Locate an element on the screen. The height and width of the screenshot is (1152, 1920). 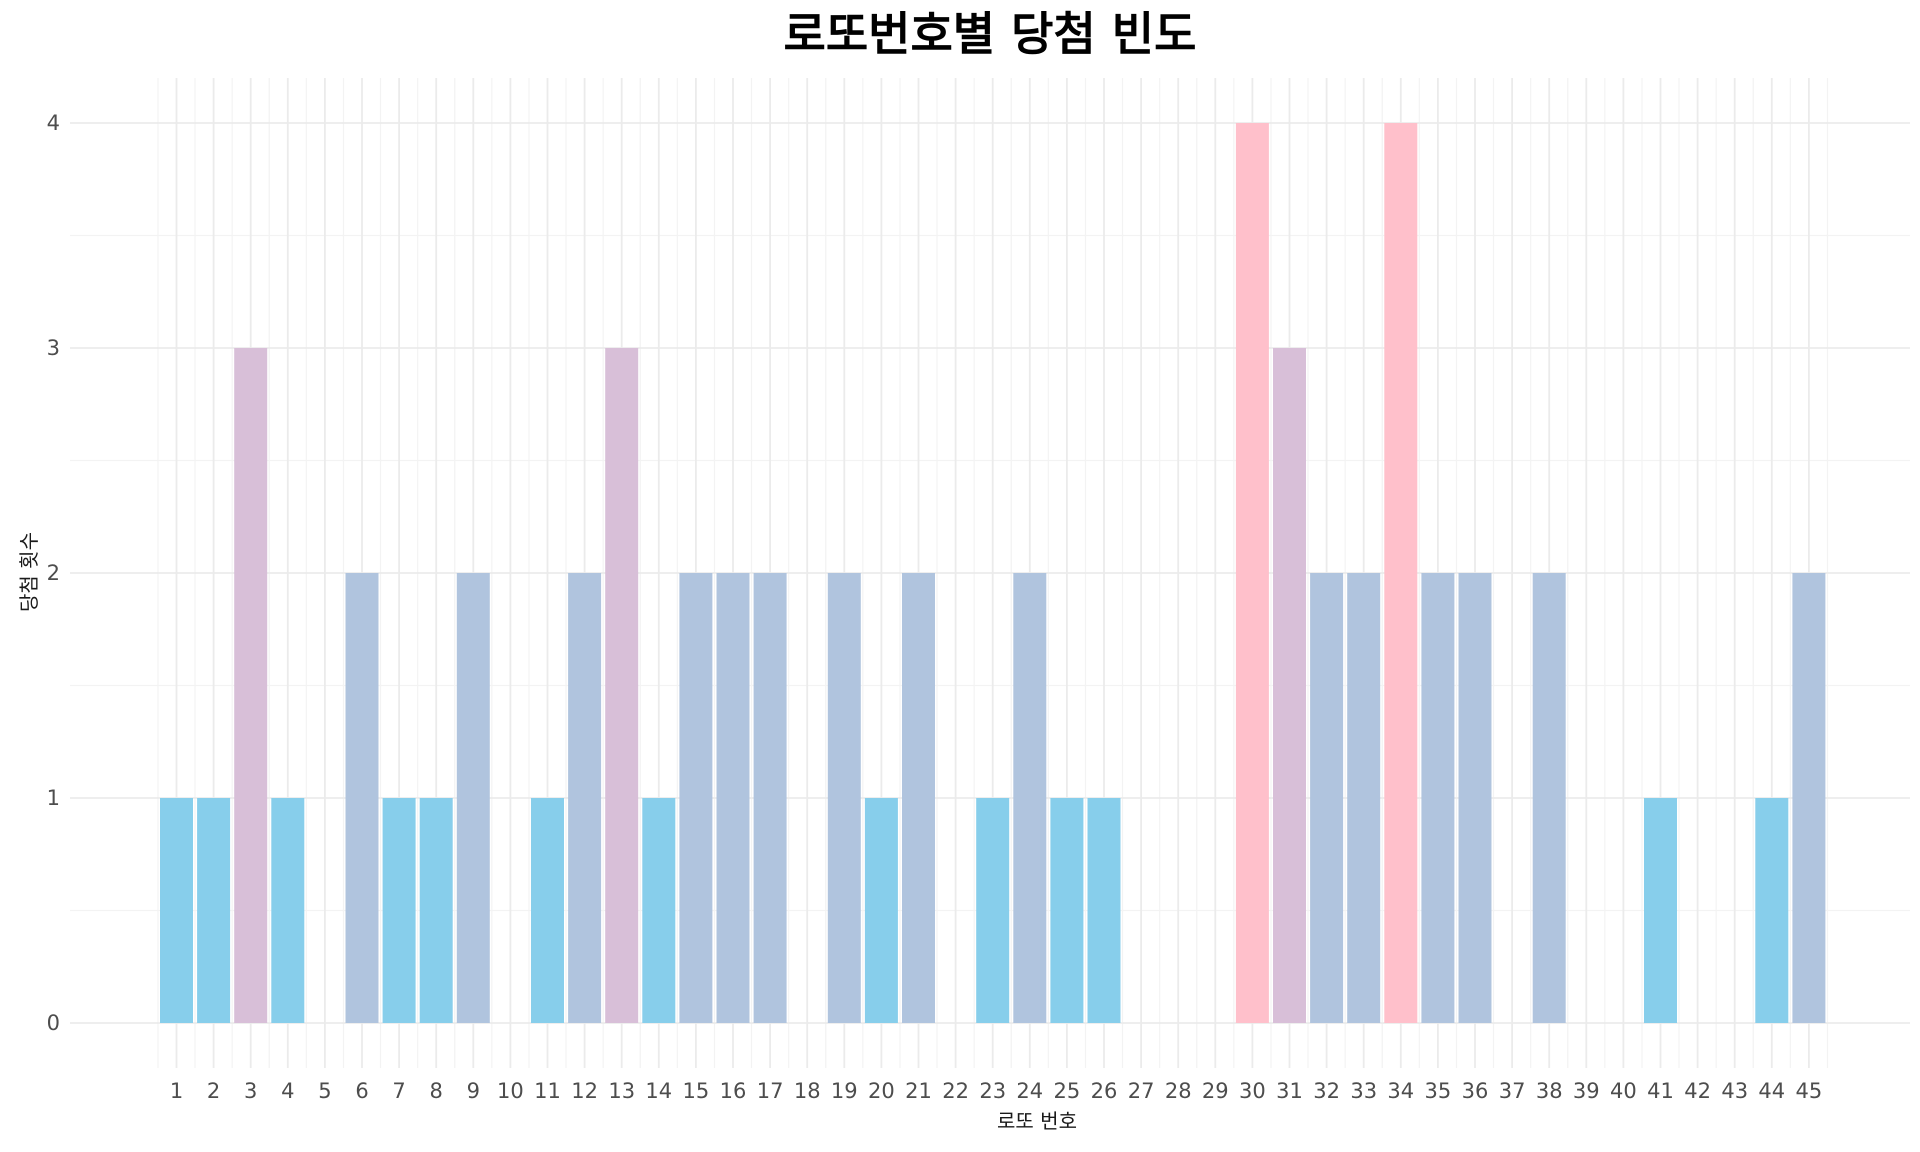
x-tick-label: 23 is located at coordinates (992, 1091).